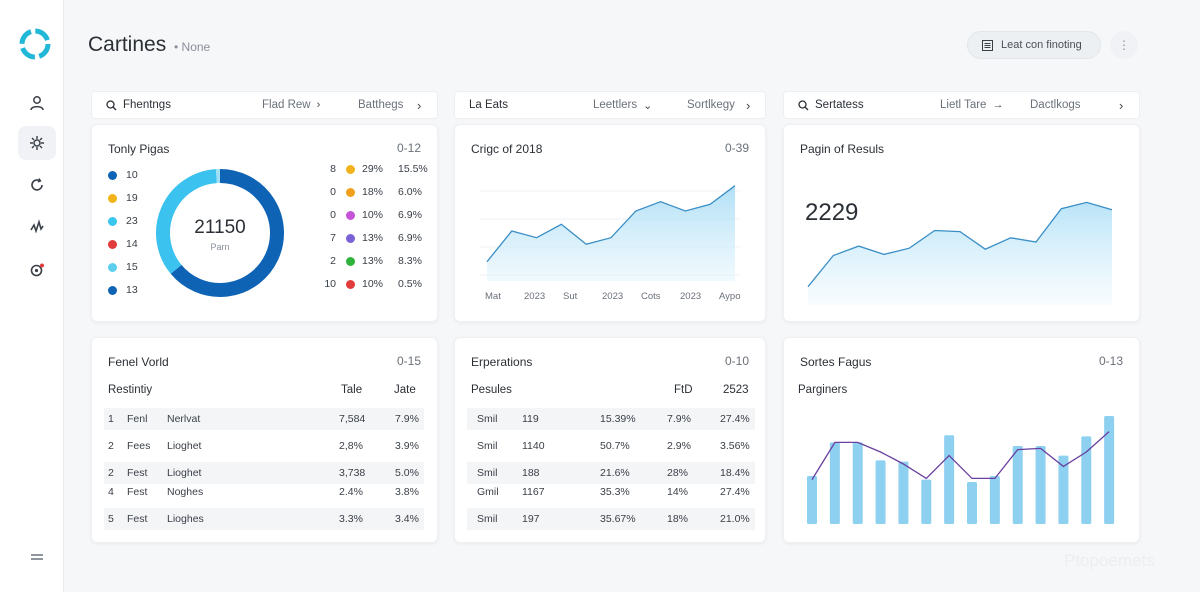  What do you see at coordinates (1034, 45) in the screenshot?
I see `header-action-button: Leat con finoting` at bounding box center [1034, 45].